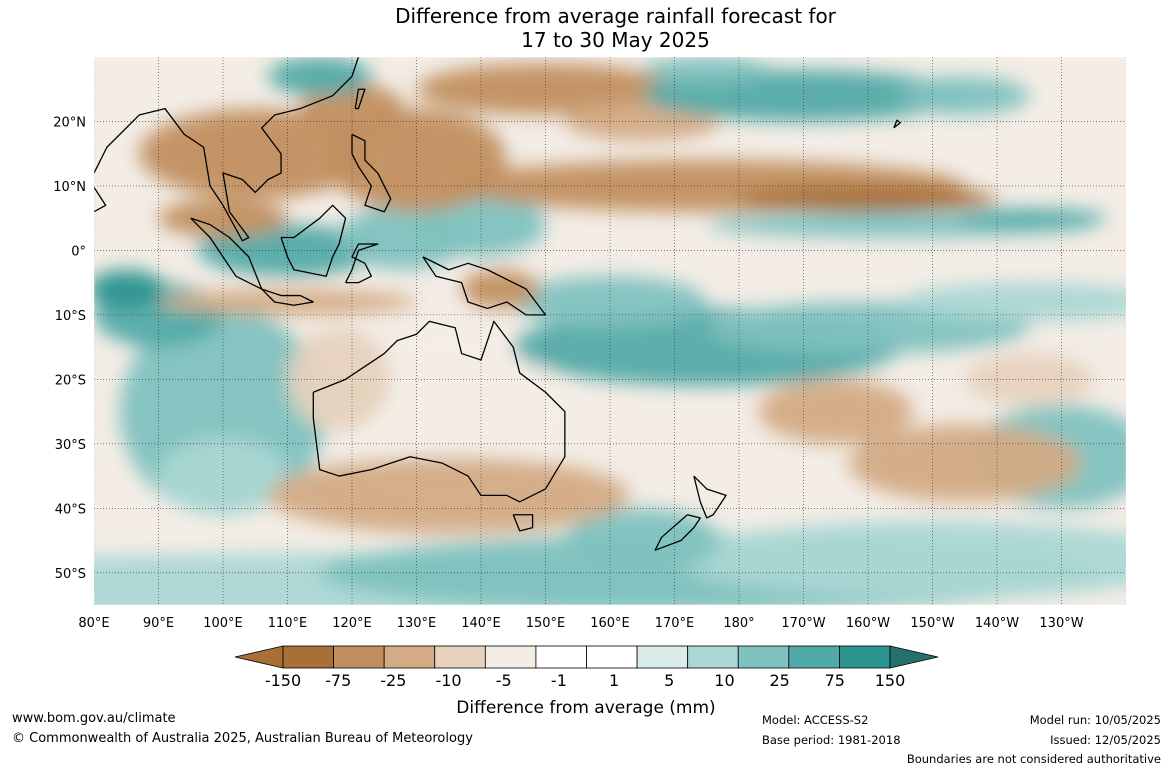 Image resolution: width=1173 pixels, height=770 pixels. I want to click on website-link: www.bom.gov.au/climate, so click(94, 718).